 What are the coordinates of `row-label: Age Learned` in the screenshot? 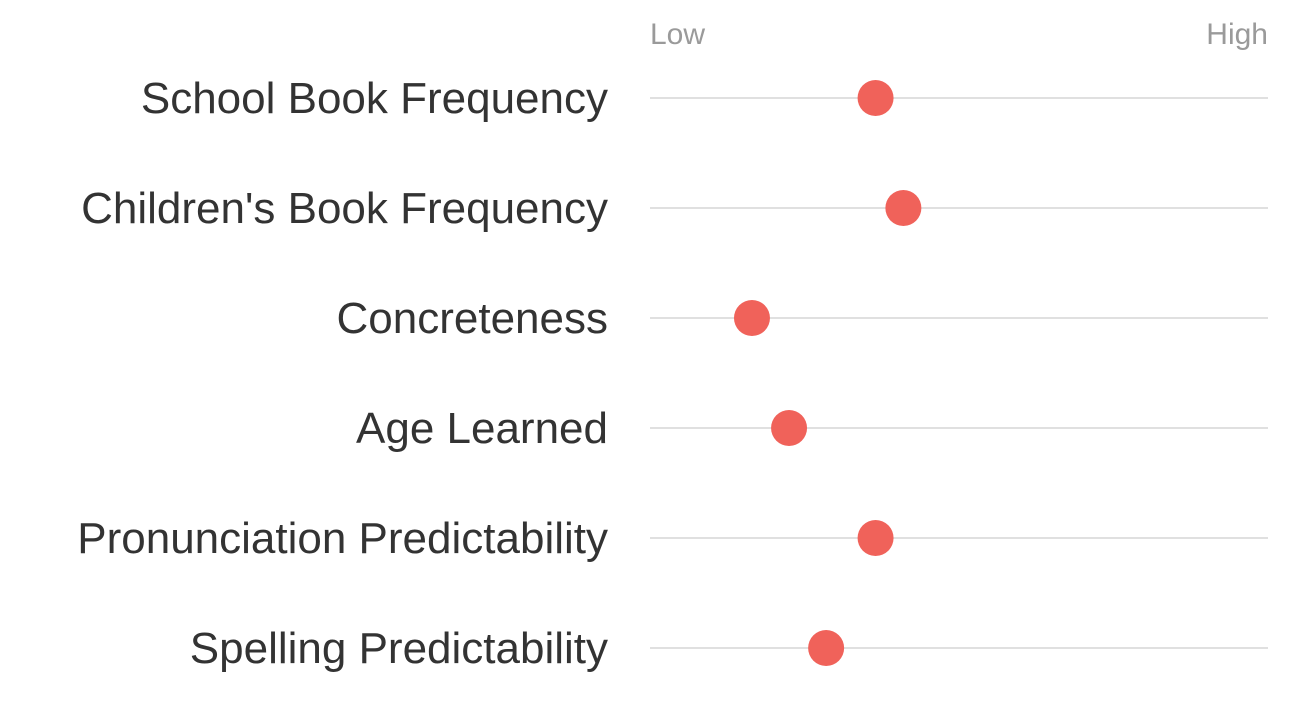 It's located at (482, 428).